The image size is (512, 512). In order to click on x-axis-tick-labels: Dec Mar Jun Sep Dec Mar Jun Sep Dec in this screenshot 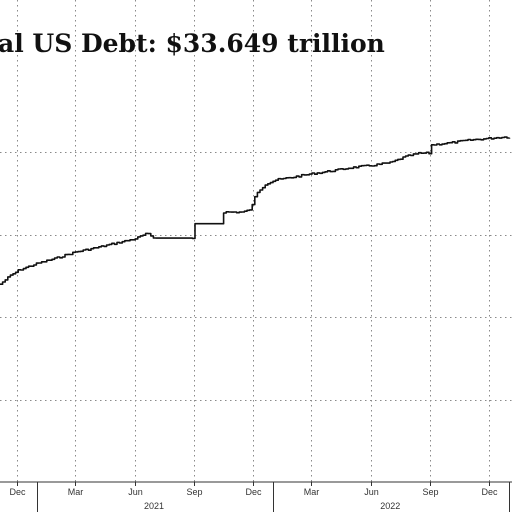, I will do `click(253, 492)`.